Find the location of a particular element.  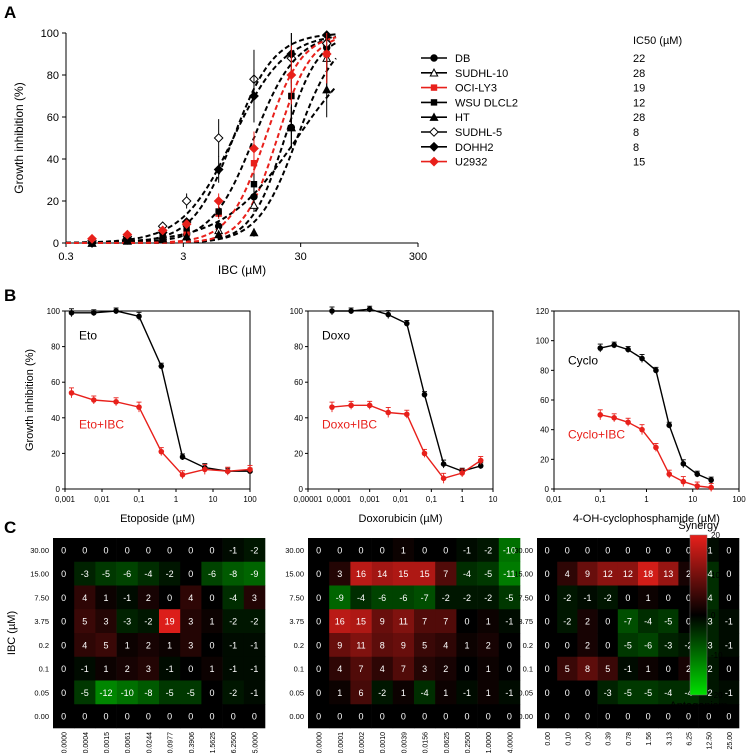

heatmap-value: -4 is located at coordinates (709, 598).